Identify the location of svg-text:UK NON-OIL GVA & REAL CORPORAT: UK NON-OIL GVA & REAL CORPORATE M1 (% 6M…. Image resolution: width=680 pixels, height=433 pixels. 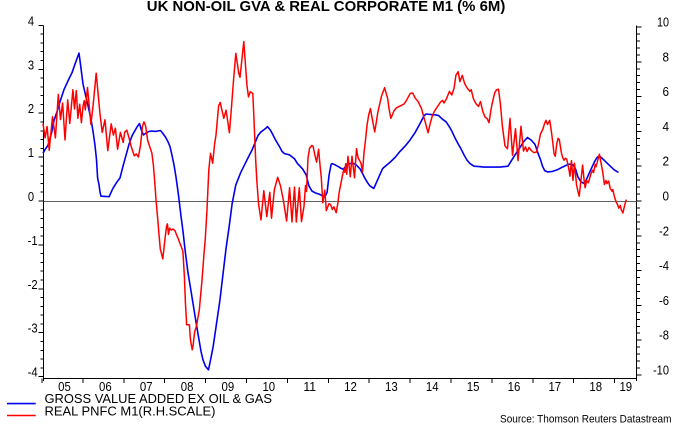
(326, 7).